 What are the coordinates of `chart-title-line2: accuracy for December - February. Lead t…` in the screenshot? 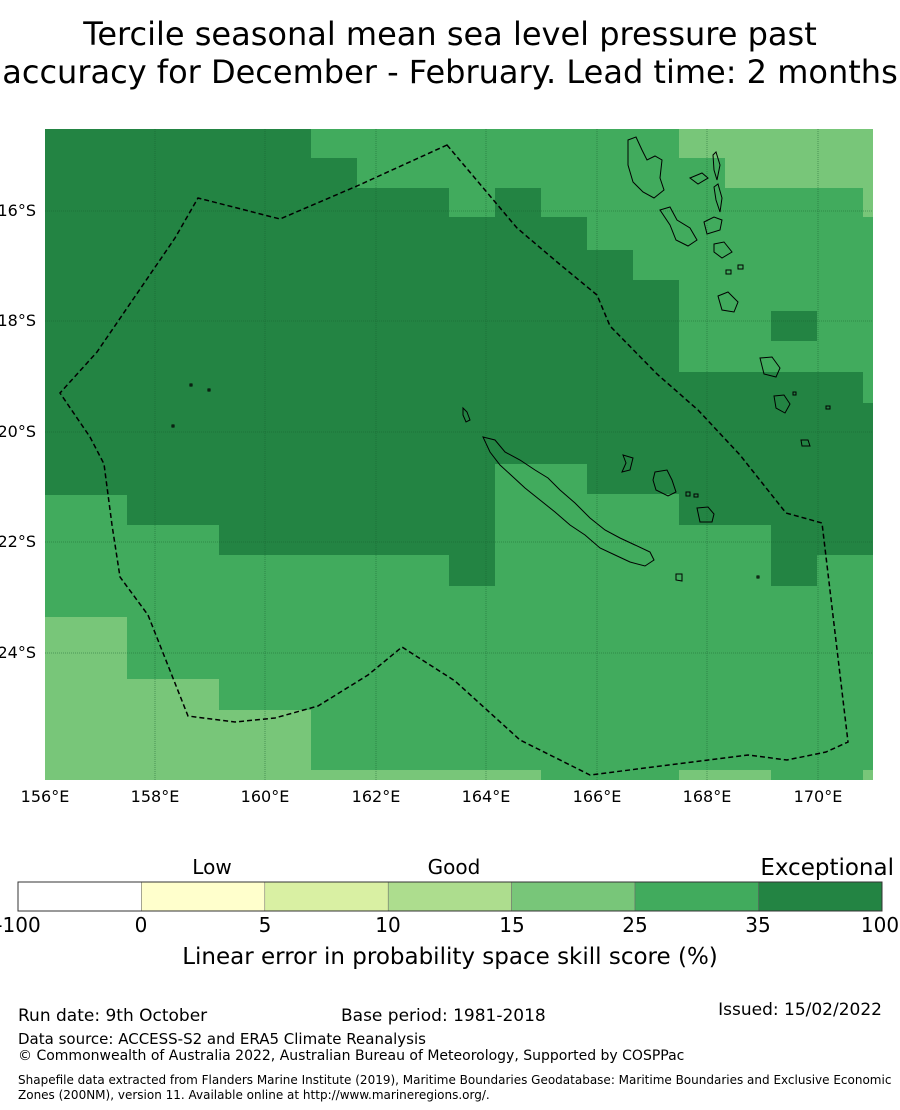 It's located at (450, 72).